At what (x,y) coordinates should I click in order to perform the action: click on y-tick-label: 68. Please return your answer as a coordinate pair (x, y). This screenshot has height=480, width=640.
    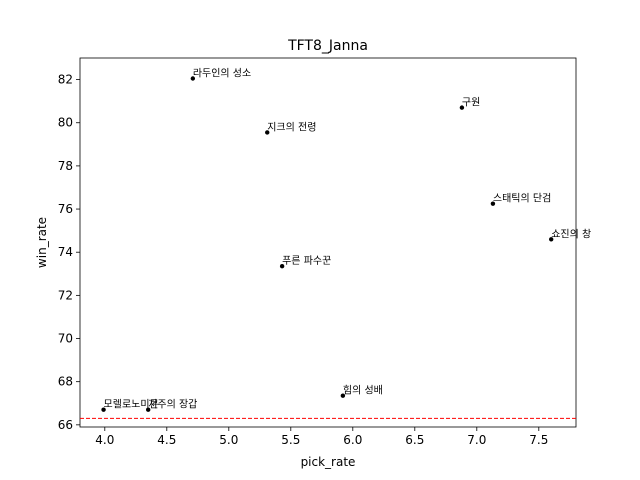
    Looking at the image, I should click on (65, 382).